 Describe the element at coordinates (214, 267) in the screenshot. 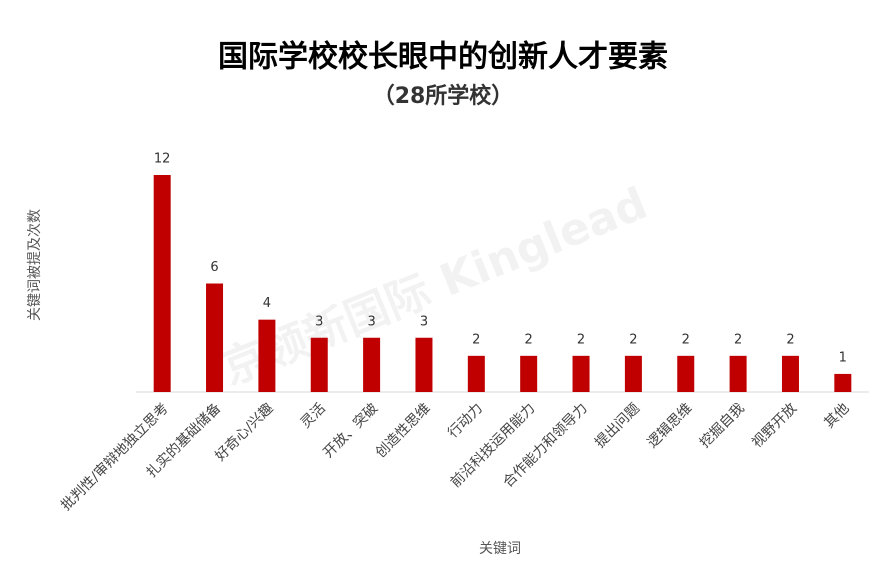

I see `value-label: 6` at that location.